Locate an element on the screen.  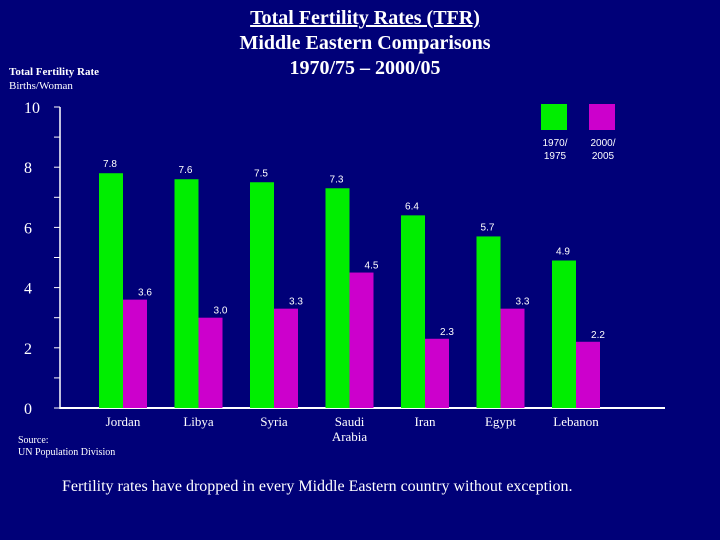
y-tick-label: 2 is located at coordinates (28, 349).